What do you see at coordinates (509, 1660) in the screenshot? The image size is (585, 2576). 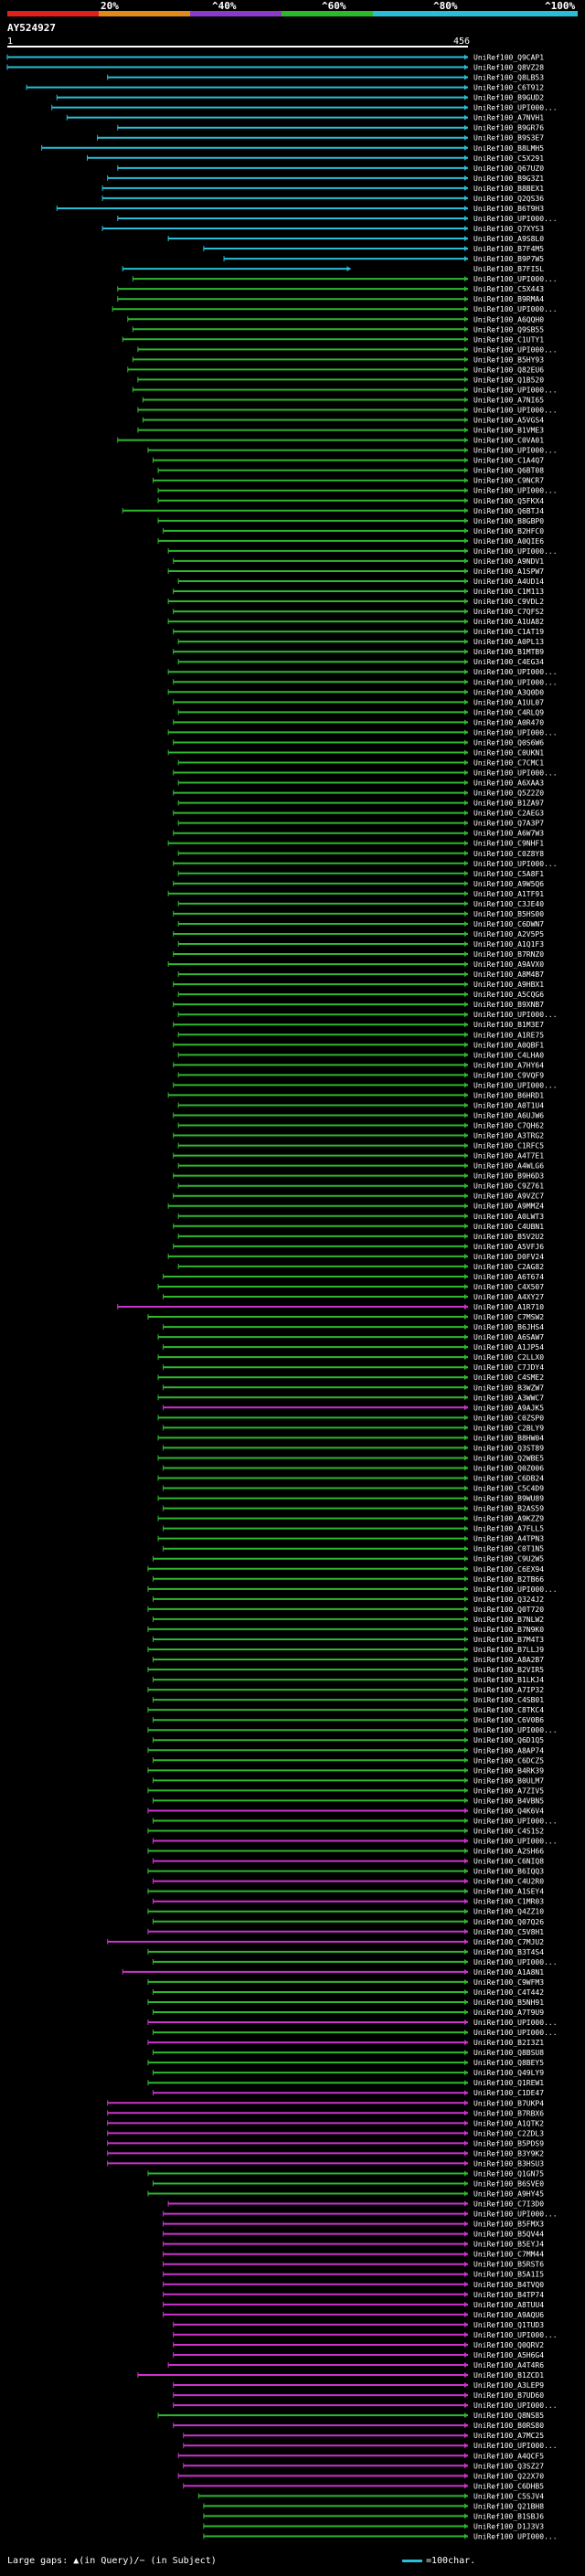 I see `hit-label: UniRef100_A8A2B7` at bounding box center [509, 1660].